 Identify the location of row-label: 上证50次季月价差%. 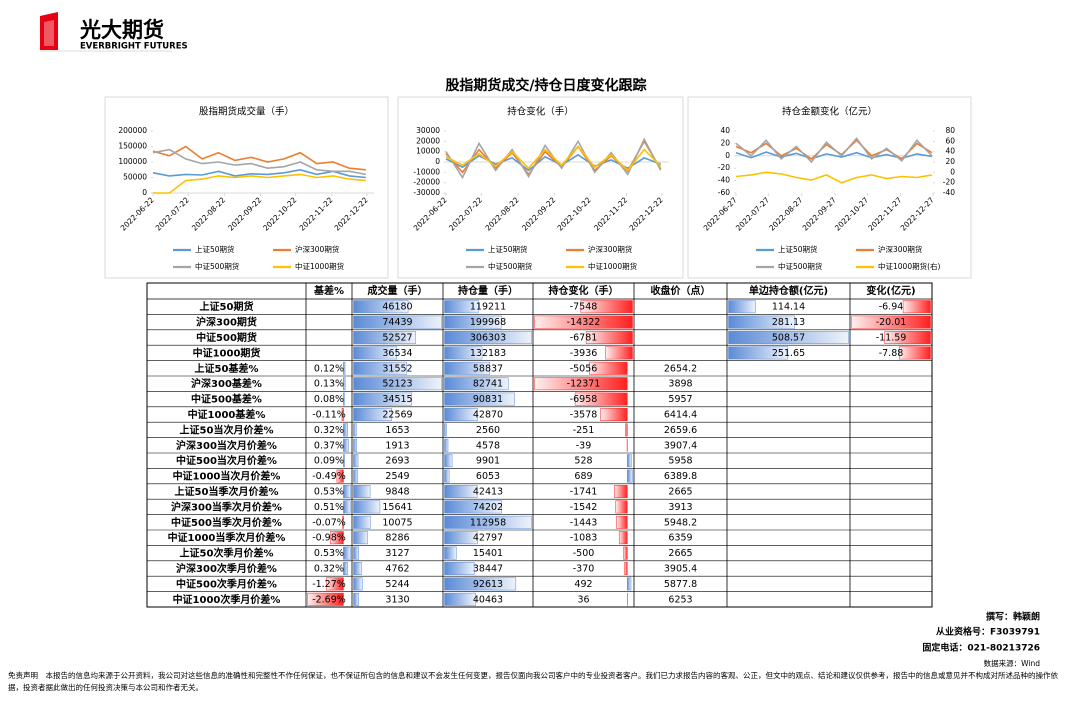
(227, 553).